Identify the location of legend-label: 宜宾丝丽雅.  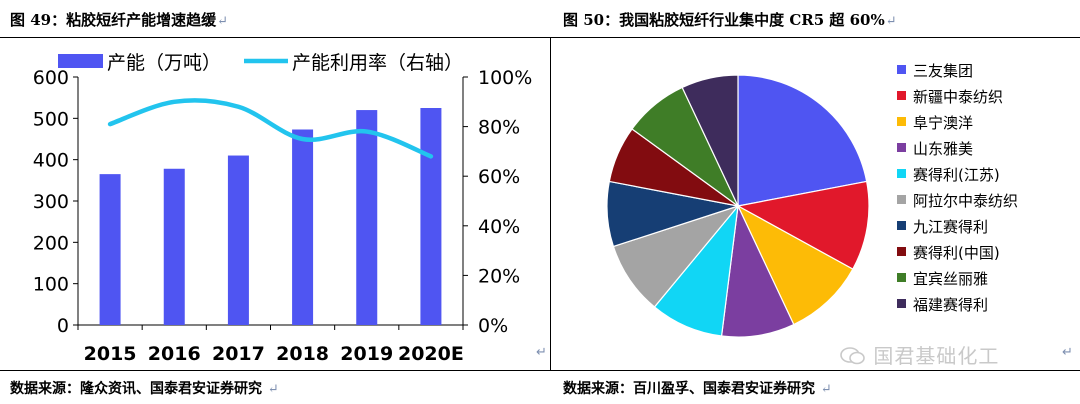
(950, 279).